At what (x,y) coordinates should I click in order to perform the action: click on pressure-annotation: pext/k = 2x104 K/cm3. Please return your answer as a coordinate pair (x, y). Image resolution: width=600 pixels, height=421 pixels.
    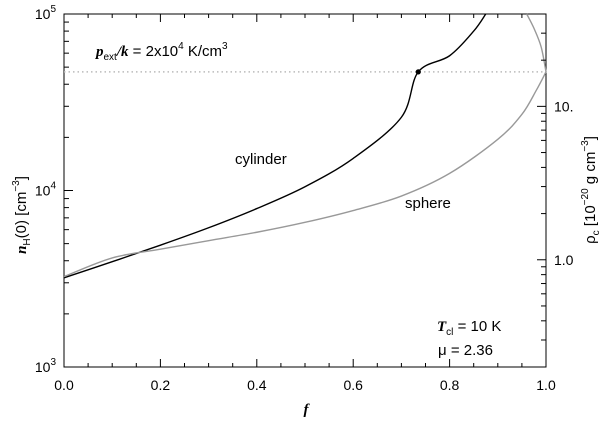
    Looking at the image, I should click on (161, 52).